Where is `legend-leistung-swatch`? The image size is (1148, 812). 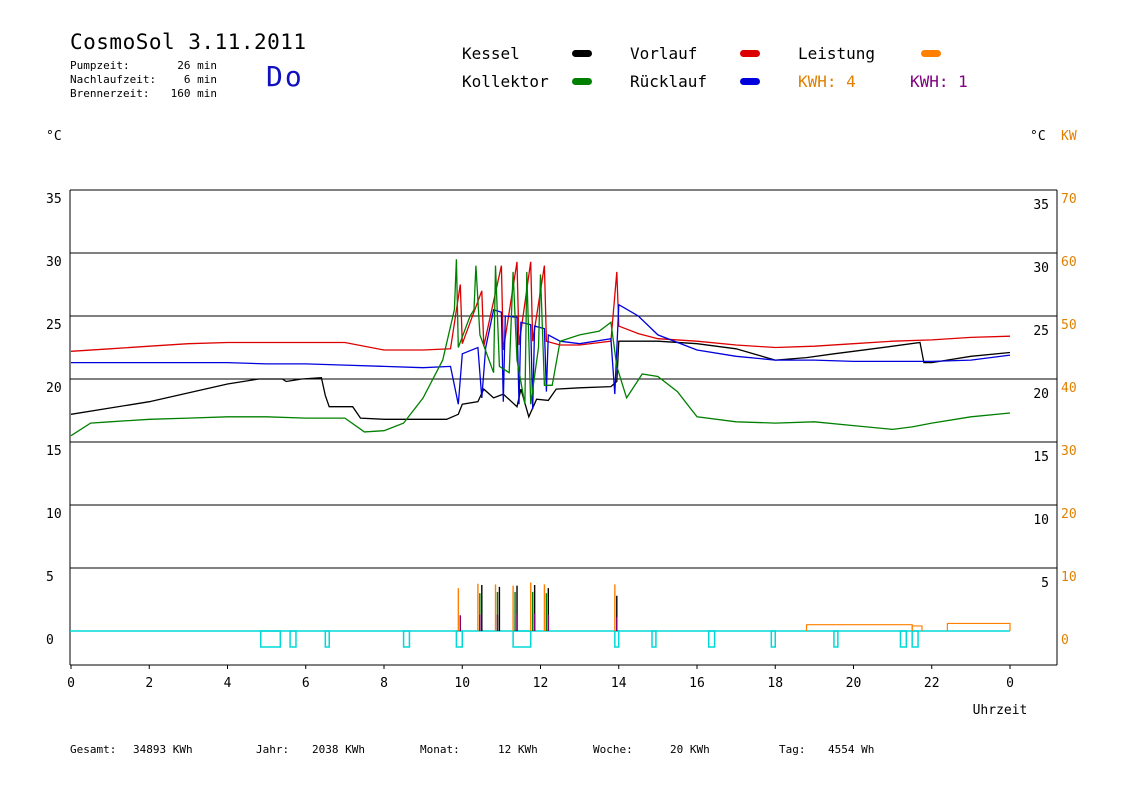
legend-leistung-swatch is located at coordinates (931, 53).